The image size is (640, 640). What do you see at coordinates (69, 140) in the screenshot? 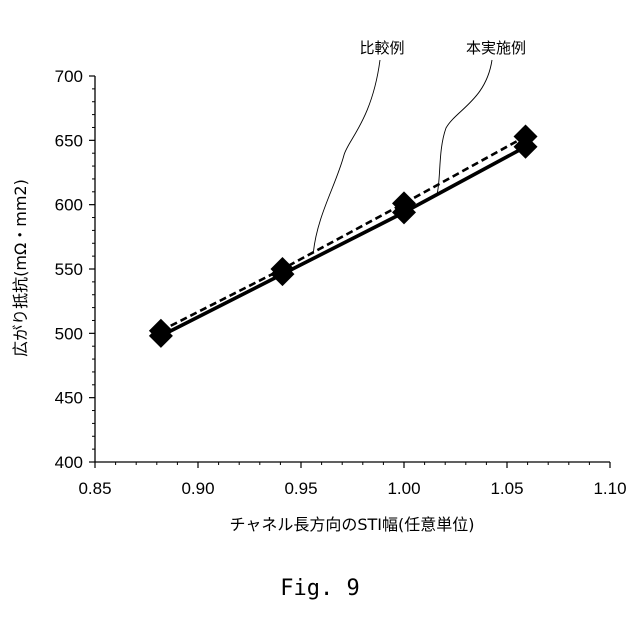
I see `y-tick-label: 650` at bounding box center [69, 140].